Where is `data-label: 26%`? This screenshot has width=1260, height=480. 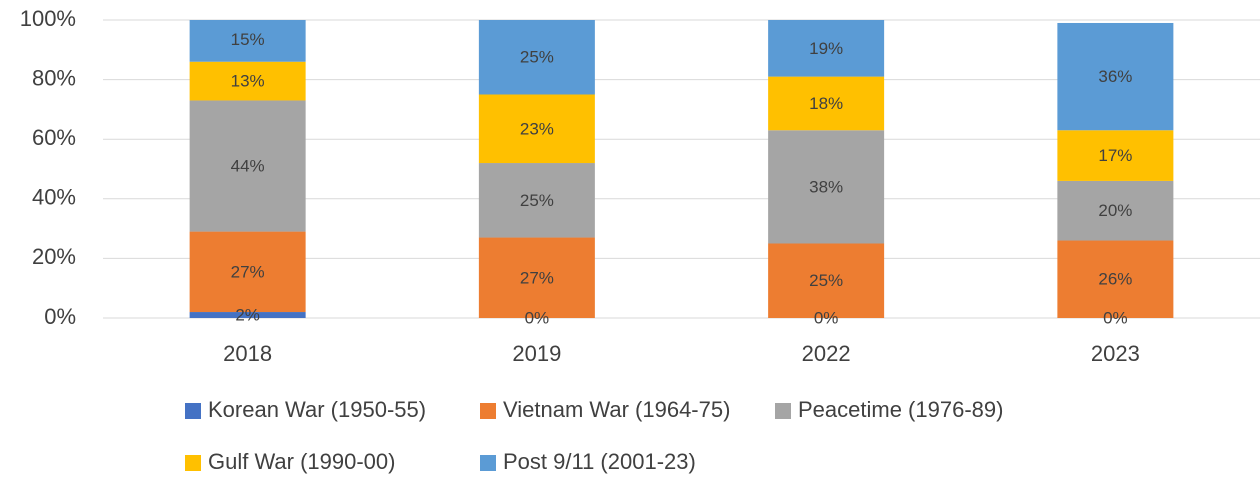
data-label: 26% is located at coordinates (1115, 279).